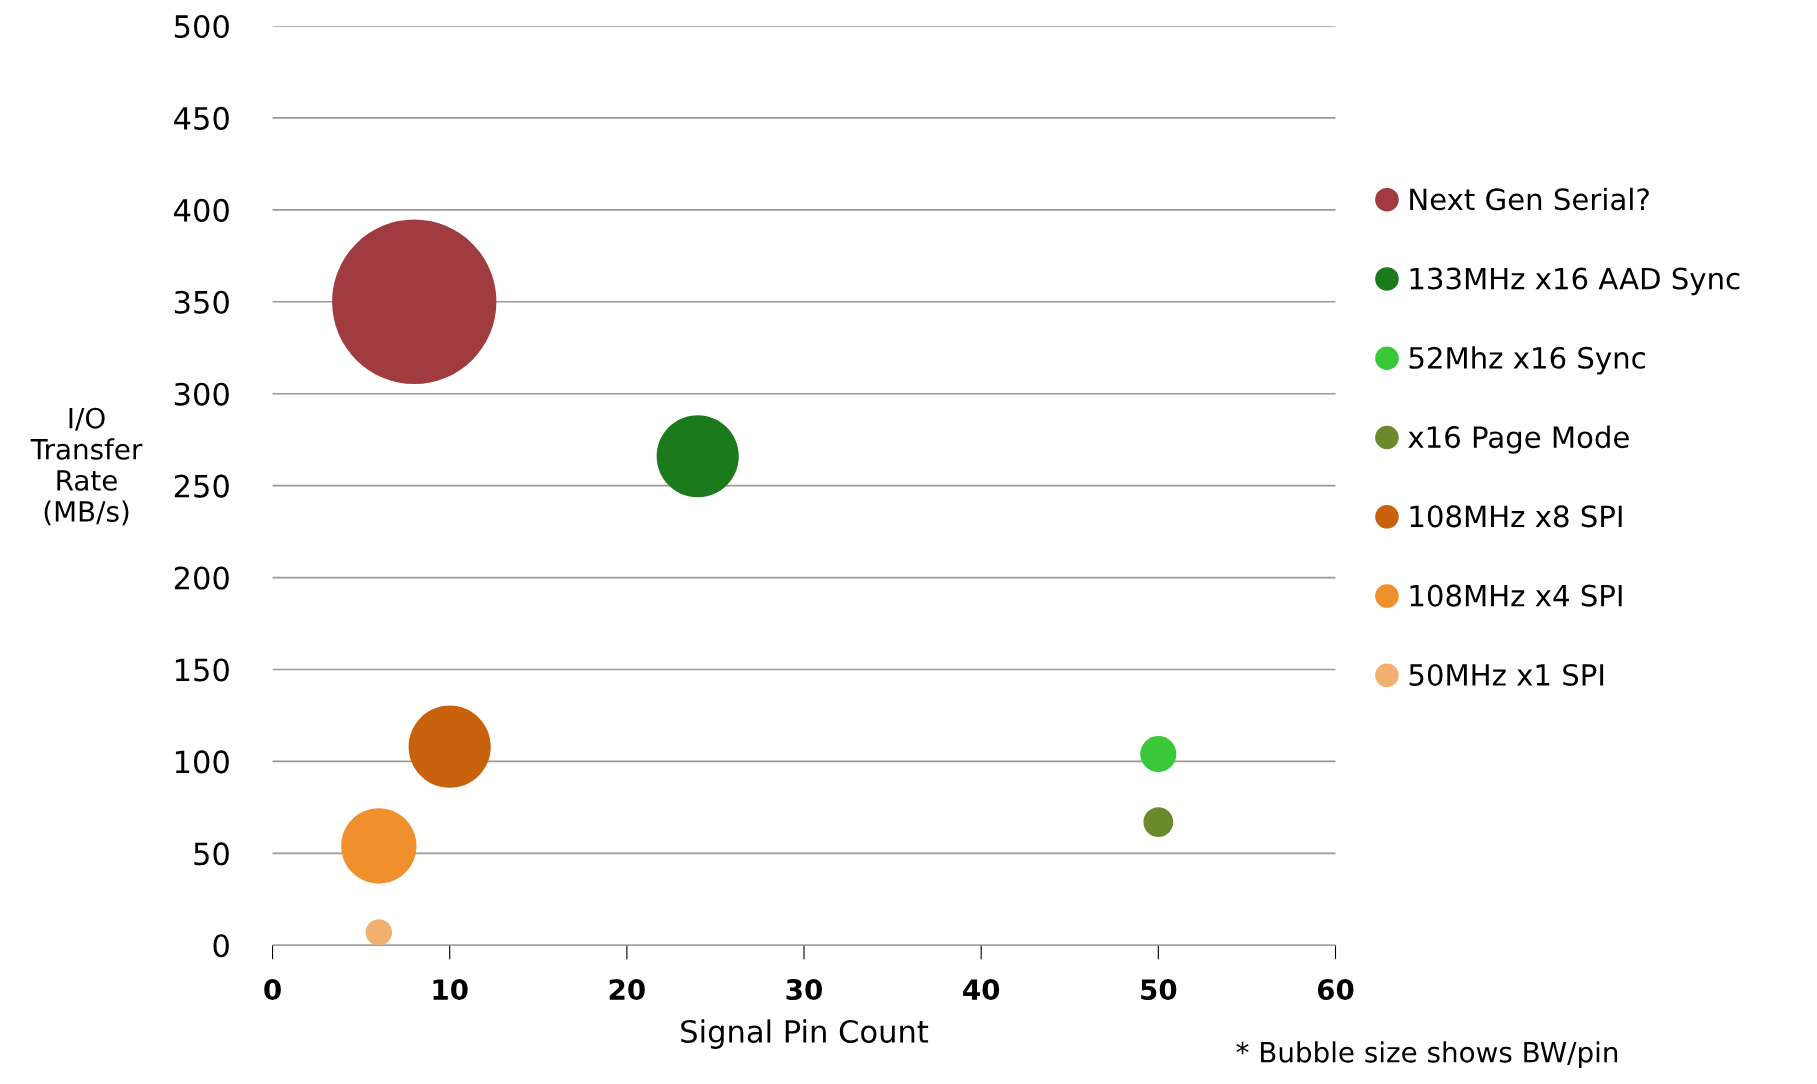  What do you see at coordinates (202, 762) in the screenshot?
I see `y-tick-label: 100` at bounding box center [202, 762].